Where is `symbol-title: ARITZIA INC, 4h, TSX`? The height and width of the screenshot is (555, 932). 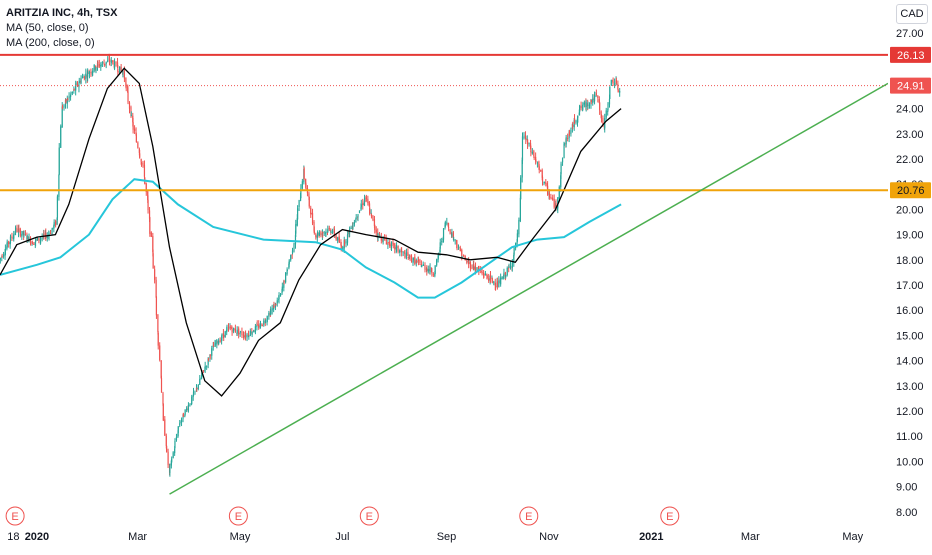 symbol-title: ARITZIA INC, 4h, TSX is located at coordinates (62, 13).